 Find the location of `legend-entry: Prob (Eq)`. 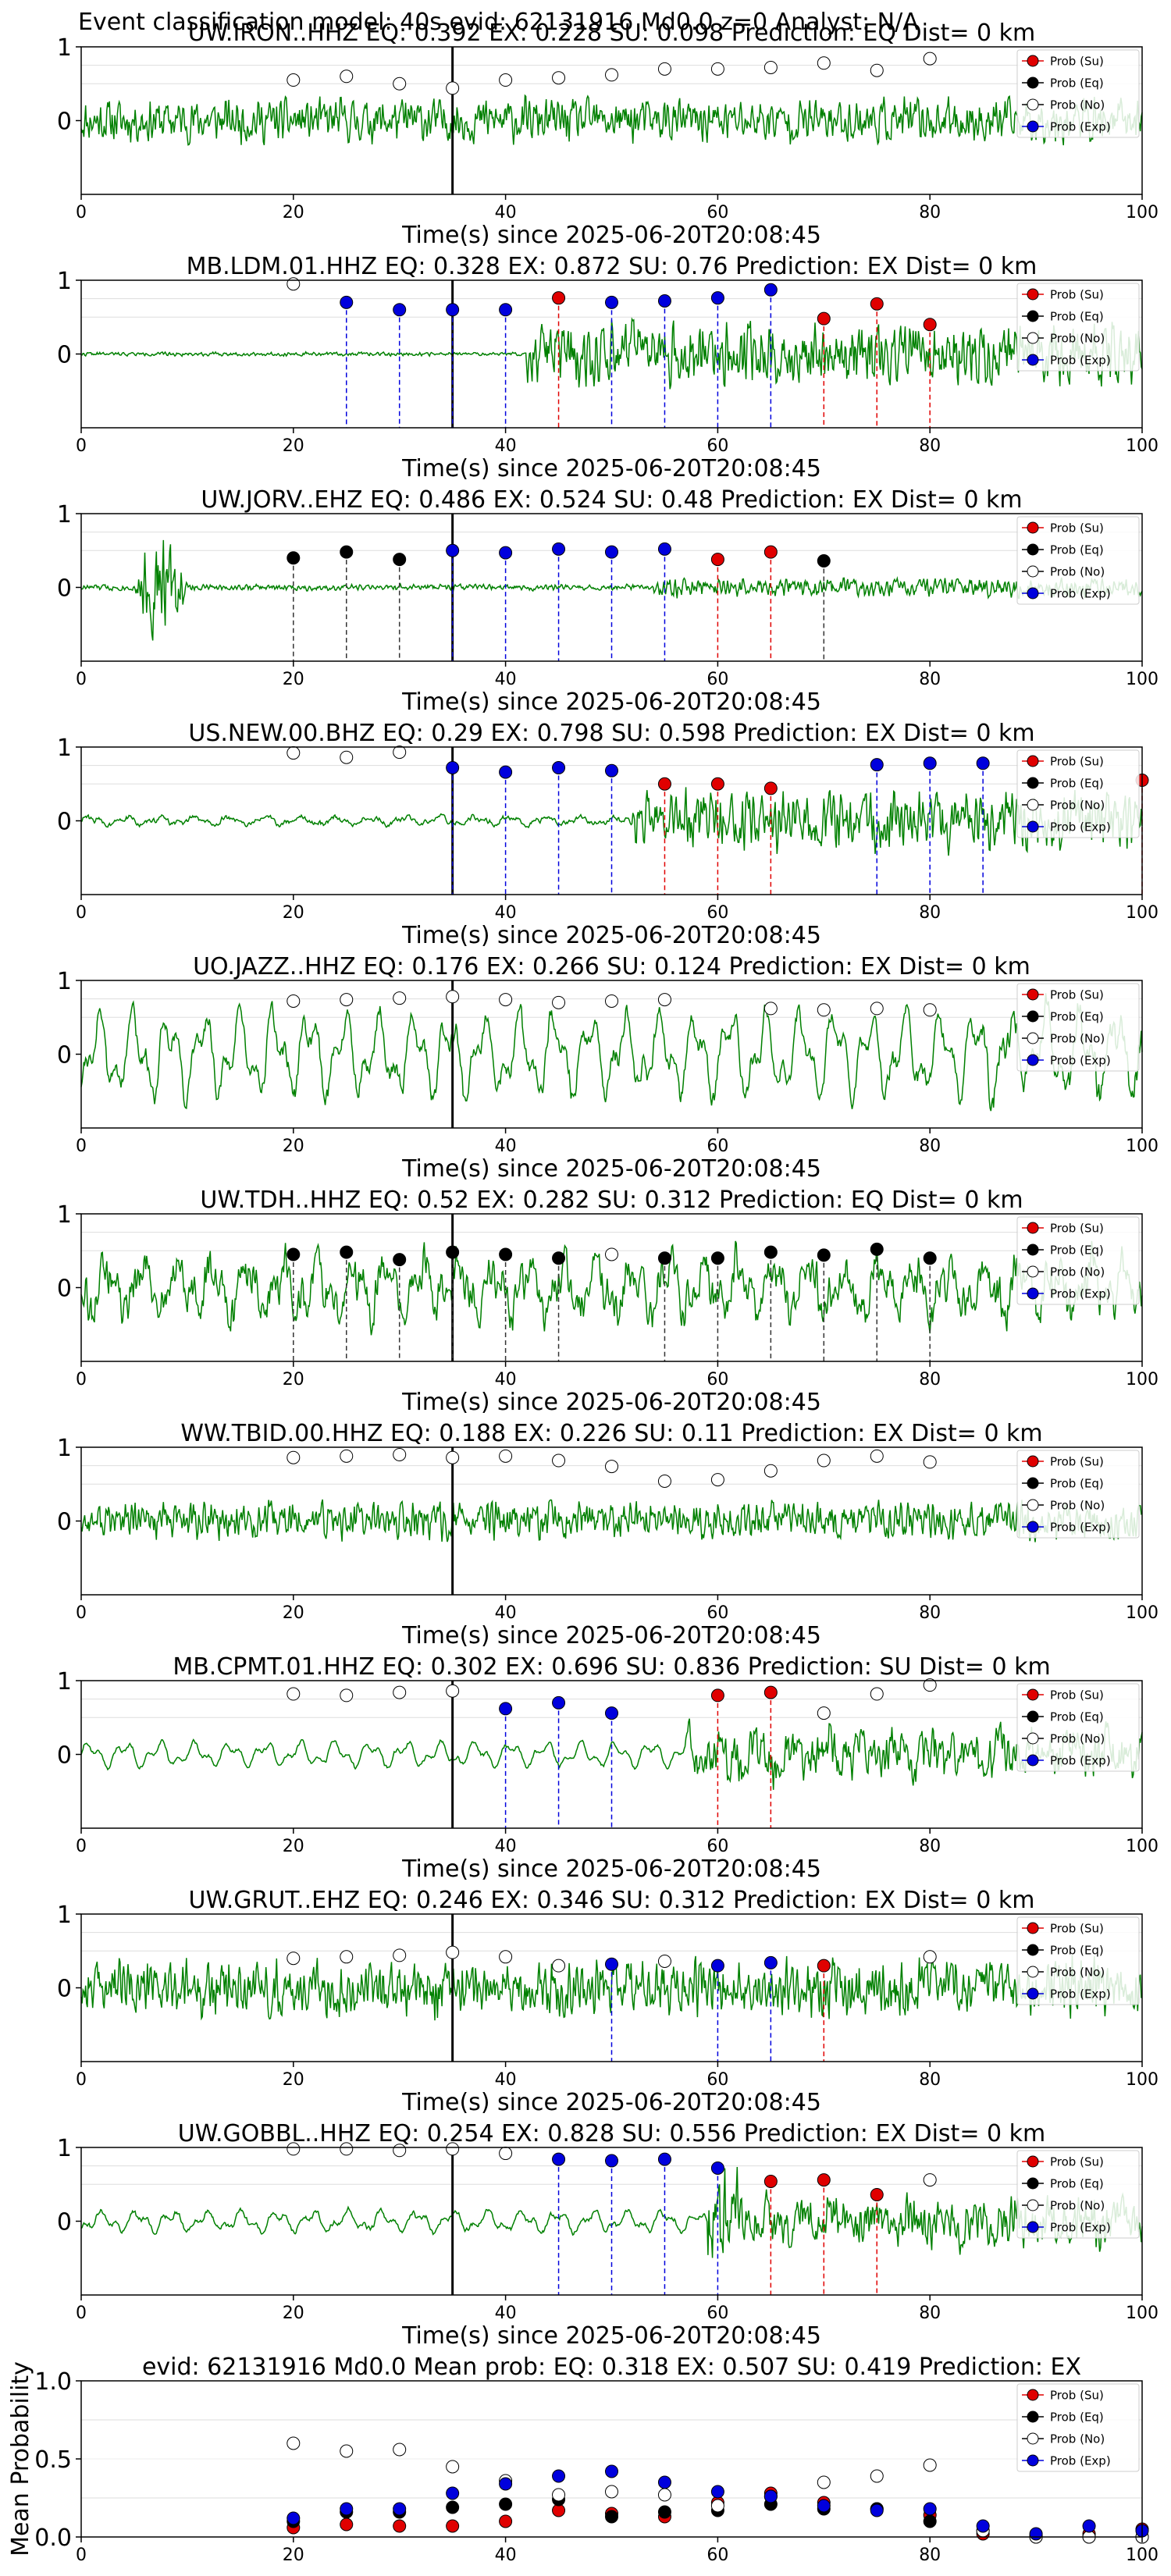

legend-entry: Prob (Eq) is located at coordinates (1077, 783).